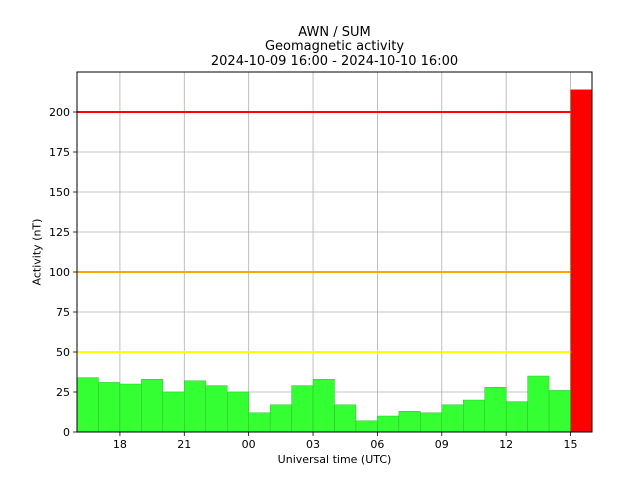  Describe the element at coordinates (334, 46) in the screenshot. I see `chart-title-line-2: Geomagnetic activity` at that location.